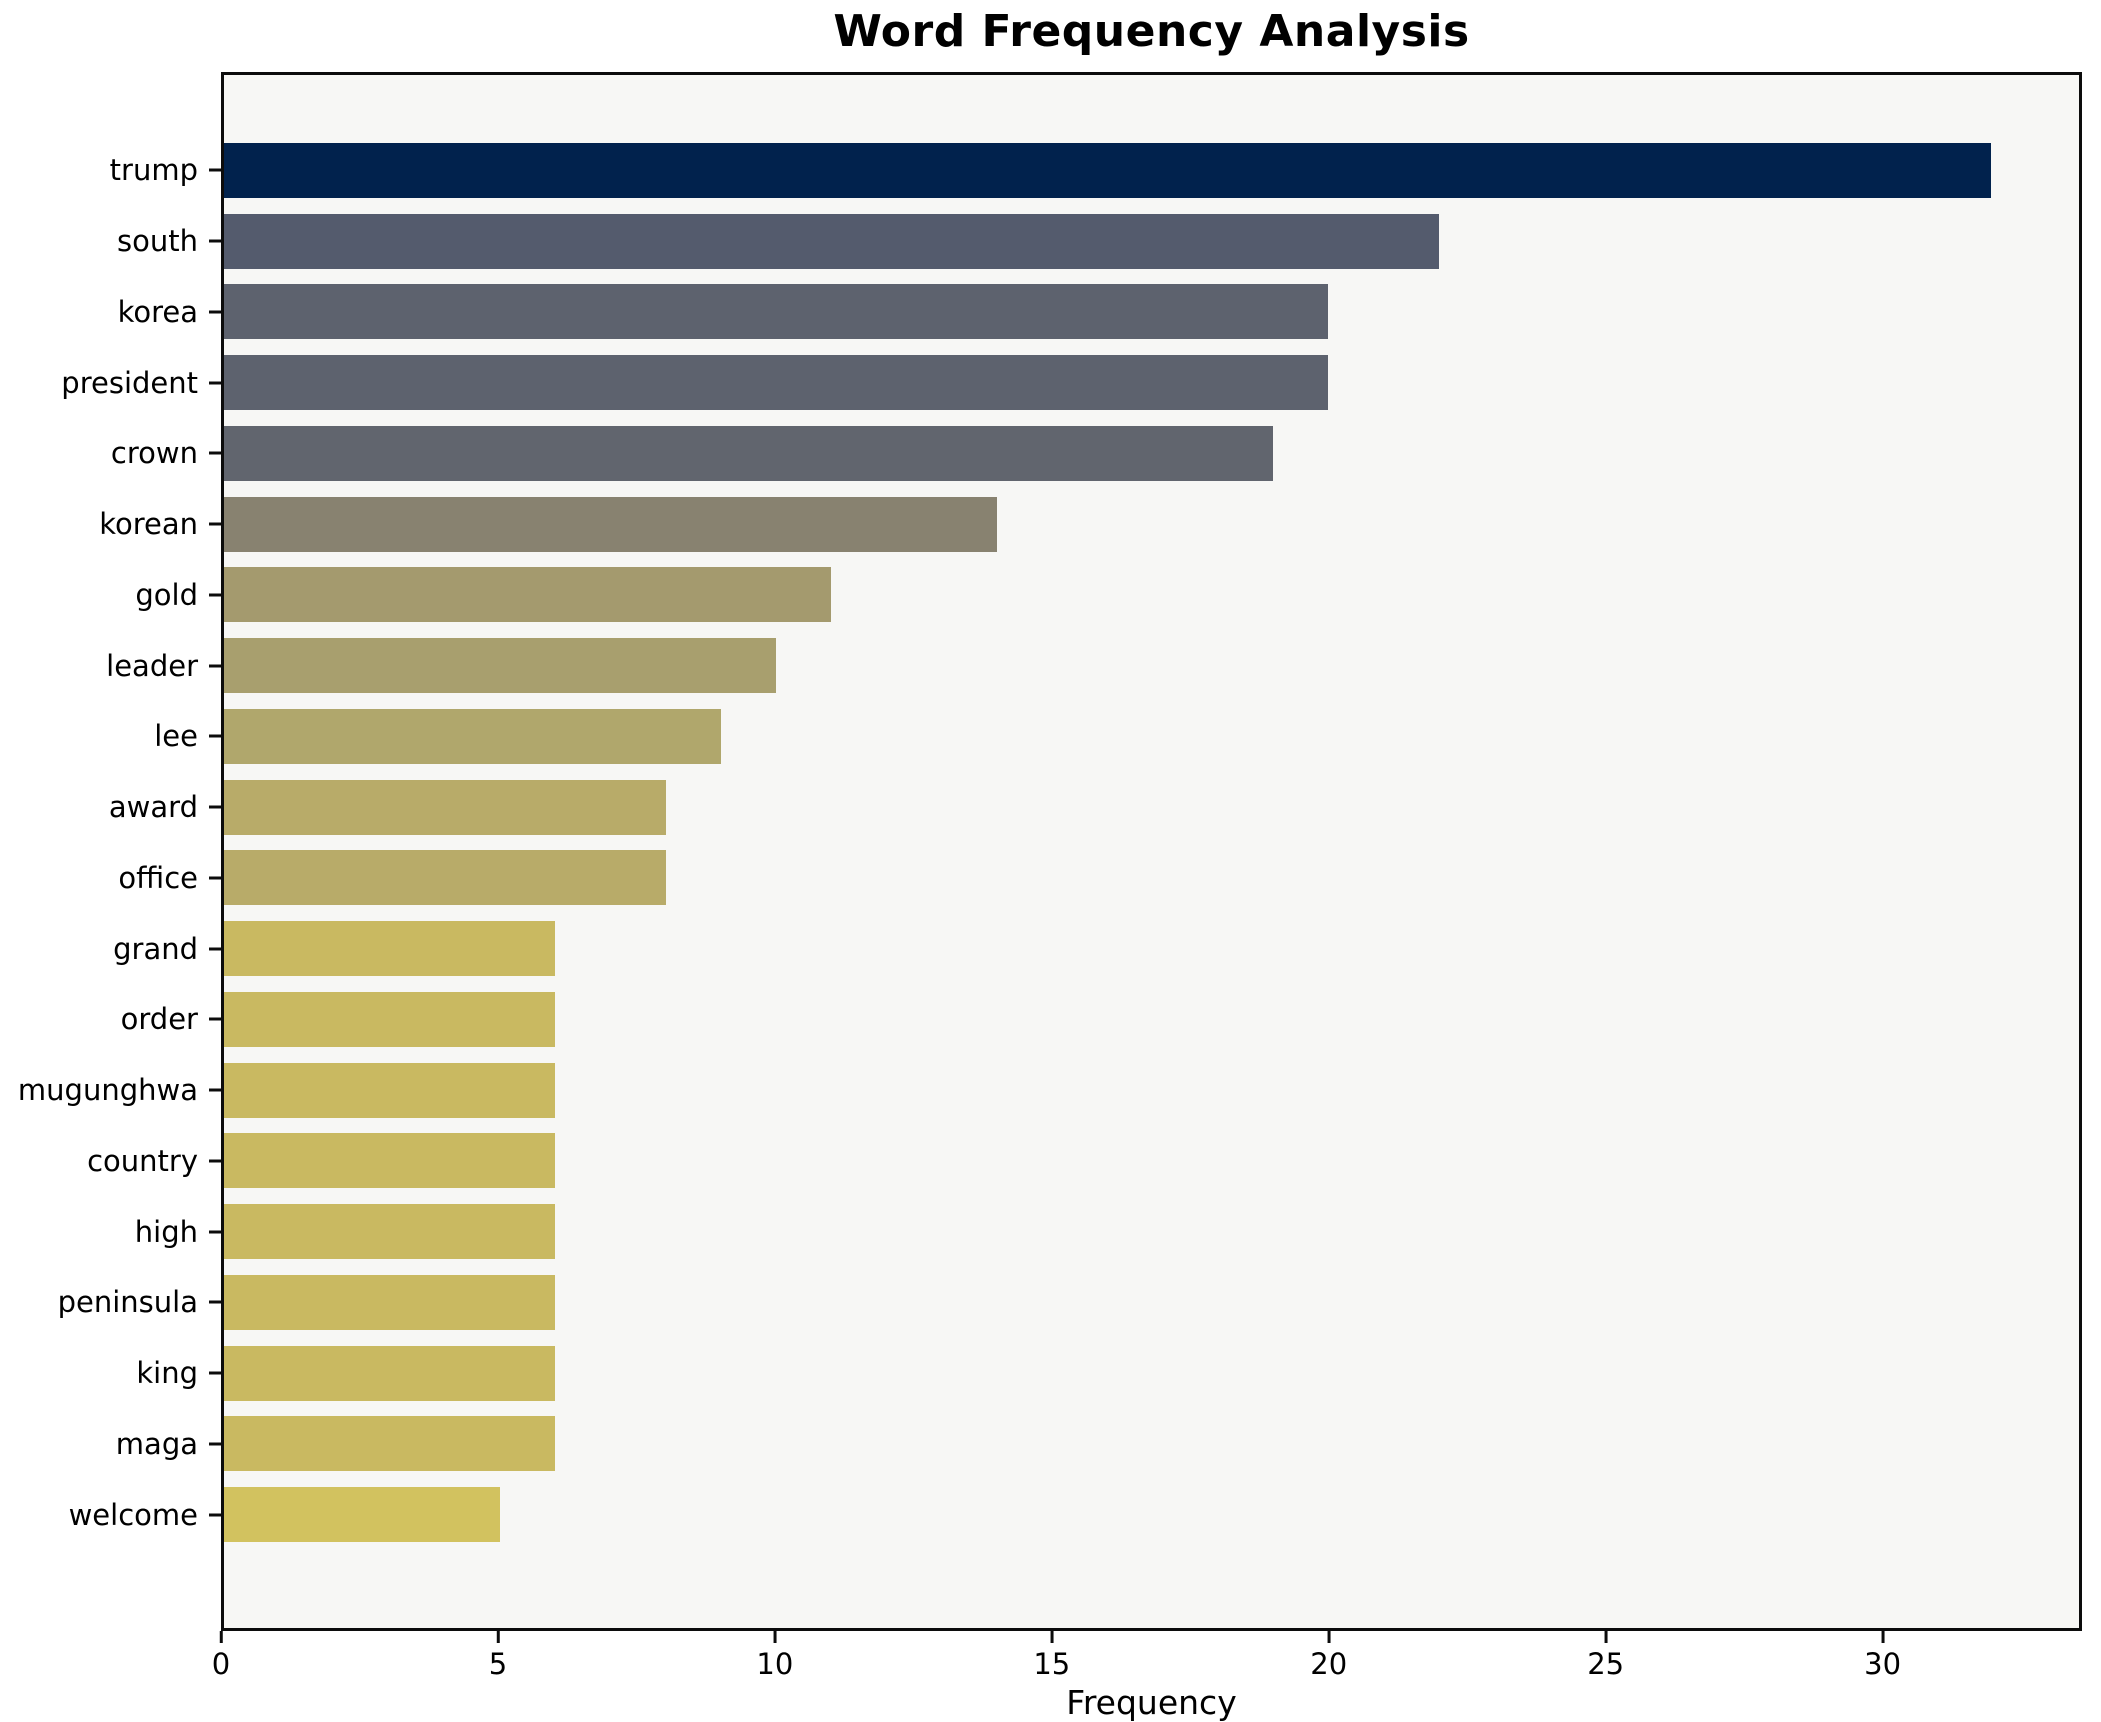 The width and height of the screenshot is (2101, 1722). I want to click on bar-row: award, so click(1094, 807).